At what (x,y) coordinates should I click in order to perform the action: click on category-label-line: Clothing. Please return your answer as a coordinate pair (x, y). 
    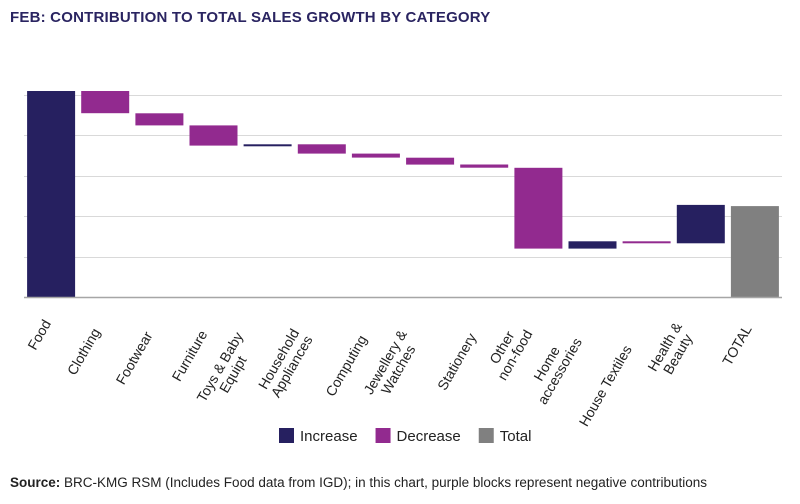
    Looking at the image, I should click on (84, 351).